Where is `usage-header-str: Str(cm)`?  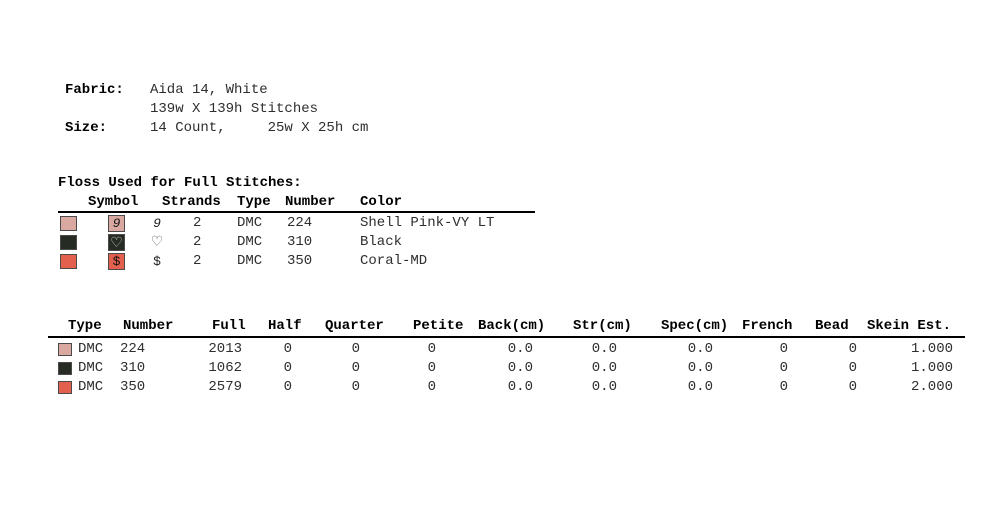 usage-header-str: Str(cm) is located at coordinates (602, 326).